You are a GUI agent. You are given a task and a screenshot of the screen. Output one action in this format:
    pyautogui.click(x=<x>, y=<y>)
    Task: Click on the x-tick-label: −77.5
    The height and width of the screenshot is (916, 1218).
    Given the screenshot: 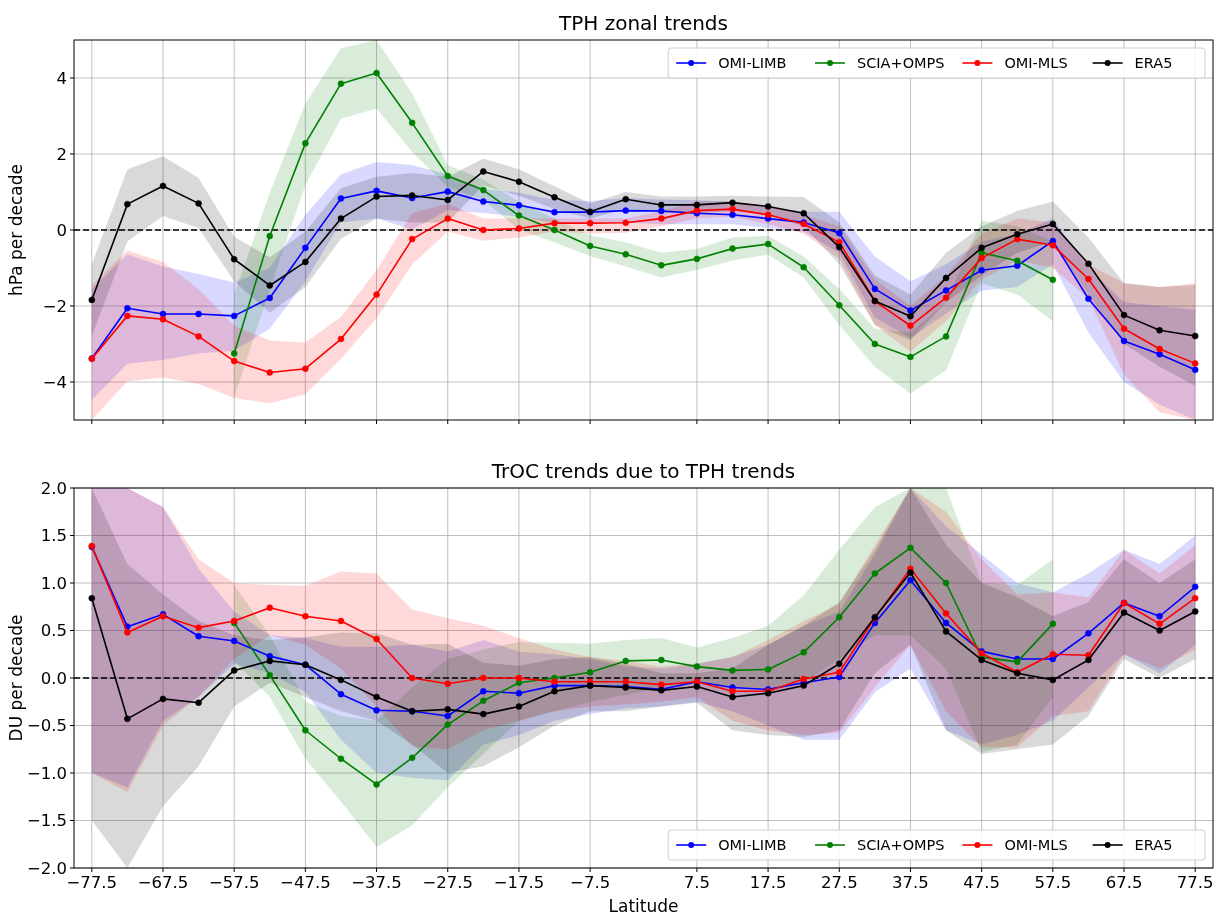 What is the action you would take?
    pyautogui.click(x=92, y=882)
    